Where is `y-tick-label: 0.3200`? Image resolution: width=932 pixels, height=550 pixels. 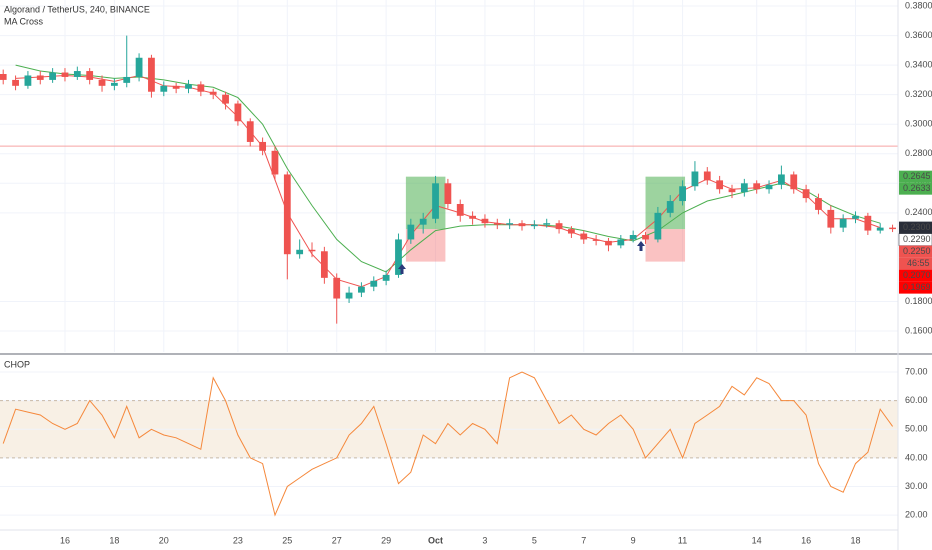
y-tick-label: 0.3200 is located at coordinates (918, 94).